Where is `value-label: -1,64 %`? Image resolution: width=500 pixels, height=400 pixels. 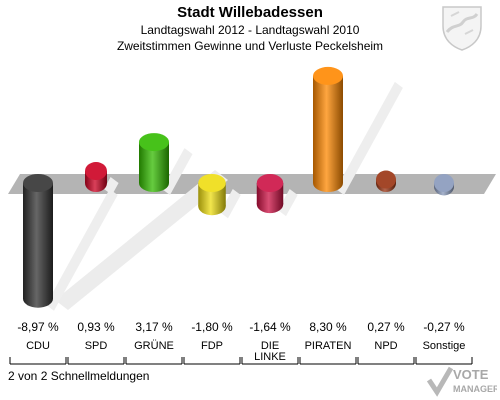
value-label: -1,64 % is located at coordinates (270, 327).